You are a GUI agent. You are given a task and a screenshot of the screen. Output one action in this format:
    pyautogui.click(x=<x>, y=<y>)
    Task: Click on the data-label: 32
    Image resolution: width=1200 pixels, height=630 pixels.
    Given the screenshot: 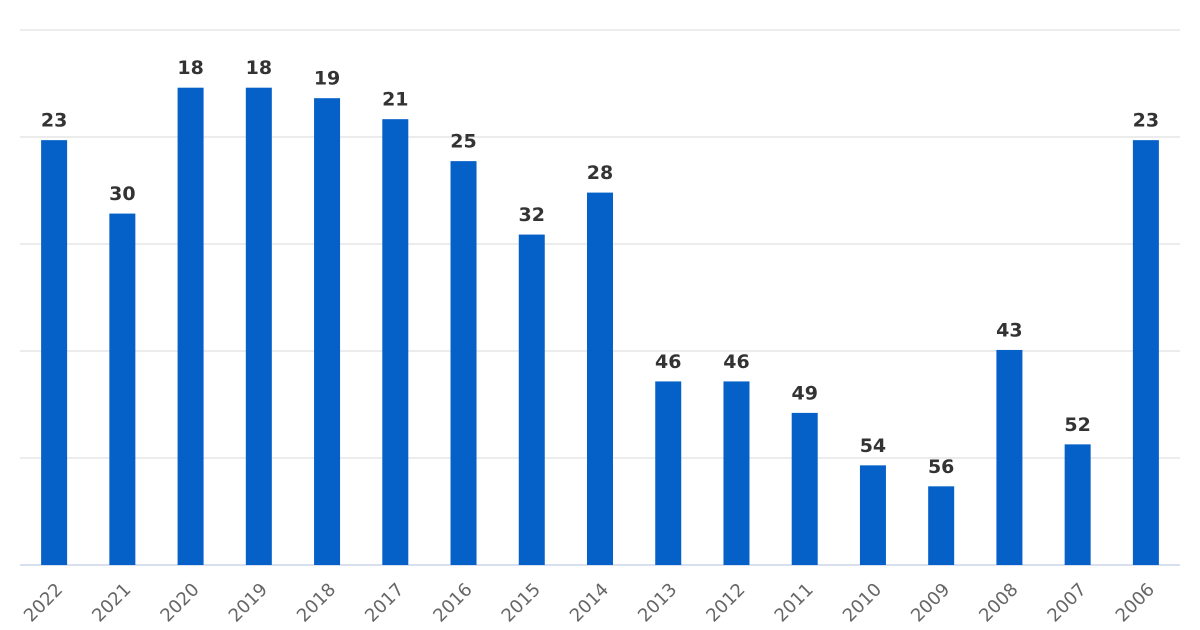 What is the action you would take?
    pyautogui.click(x=532, y=215)
    